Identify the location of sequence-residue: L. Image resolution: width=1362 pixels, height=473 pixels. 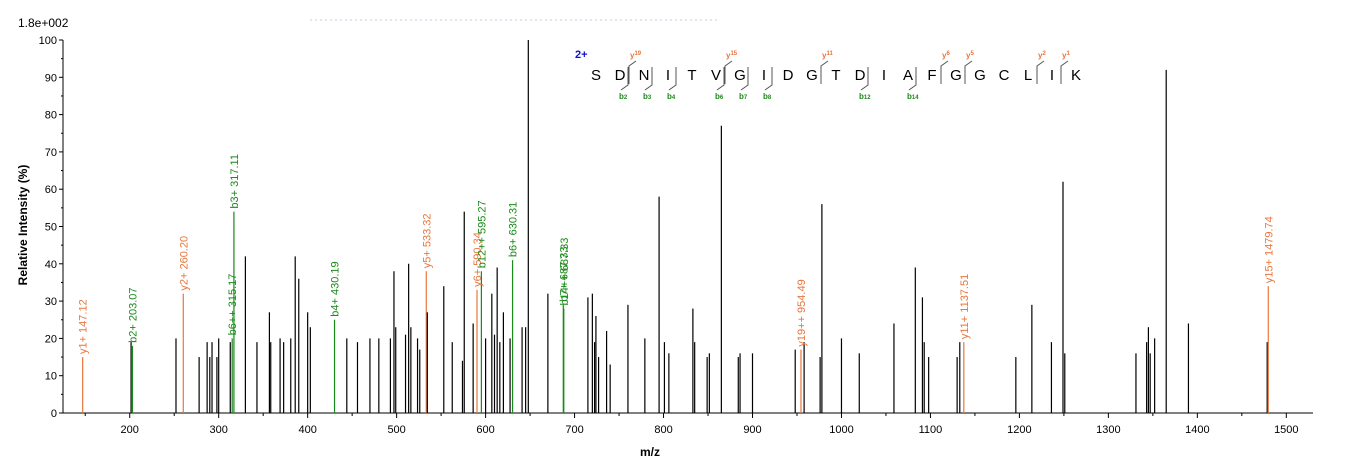
(1028, 75).